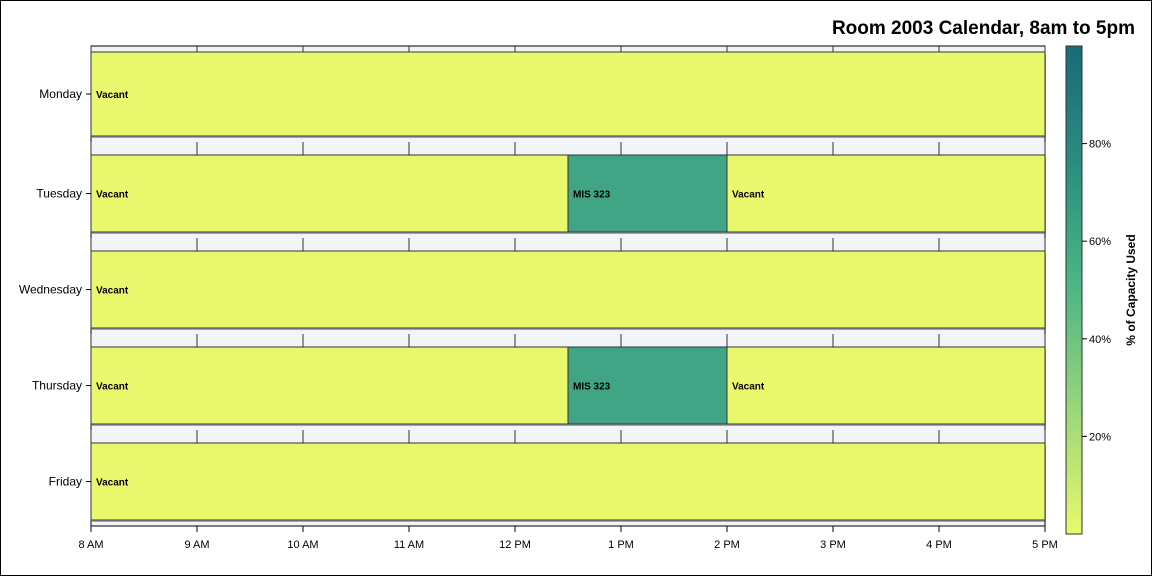 This screenshot has width=1152, height=576. Describe the element at coordinates (65, 482) in the screenshot. I see `y-tick-label: Friday` at that location.